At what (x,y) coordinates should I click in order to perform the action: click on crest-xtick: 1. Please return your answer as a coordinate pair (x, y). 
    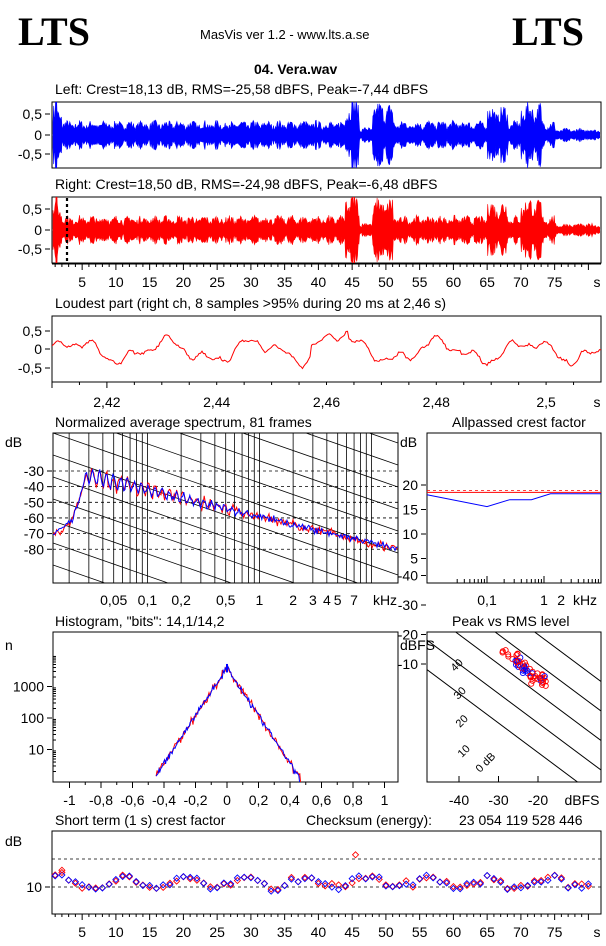
    Looking at the image, I should click on (544, 600).